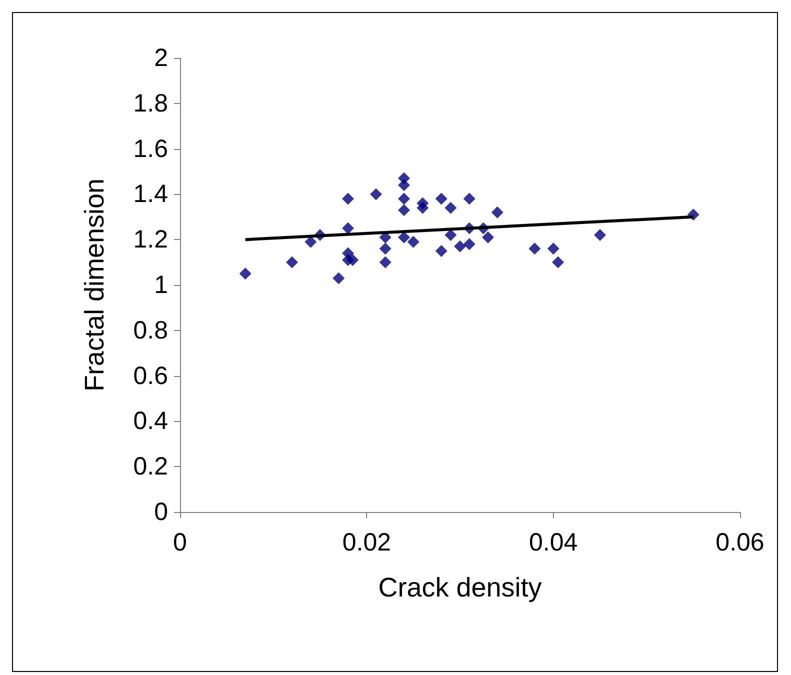 Image resolution: width=791 pixels, height=675 pixels. What do you see at coordinates (95, 285) in the screenshot?
I see `y-axis-title: Fractal dimension` at bounding box center [95, 285].